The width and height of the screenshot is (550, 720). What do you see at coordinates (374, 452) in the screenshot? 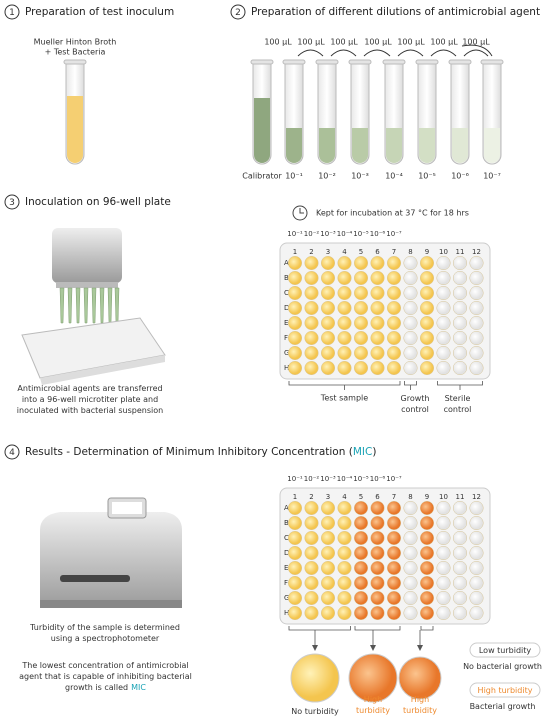
I see `title-part: )` at bounding box center [374, 452].